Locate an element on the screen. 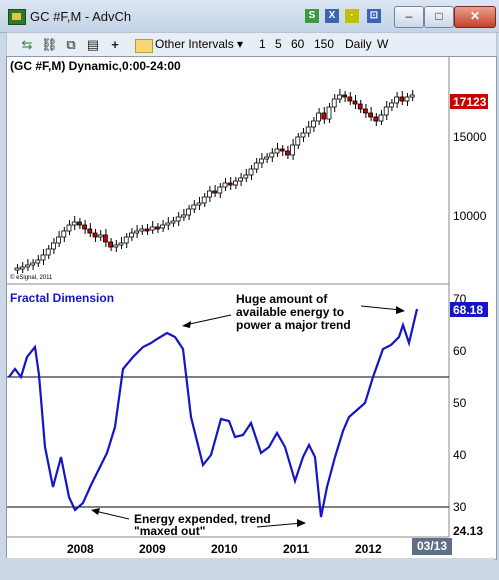  fd-footer-value: 24.13 is located at coordinates (468, 531).